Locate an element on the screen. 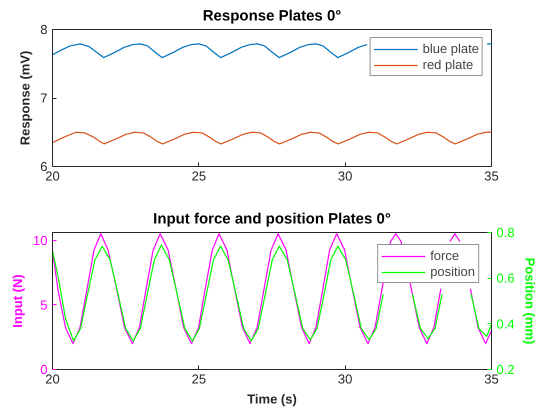  y-tick-label: 5 is located at coordinates (44, 304).